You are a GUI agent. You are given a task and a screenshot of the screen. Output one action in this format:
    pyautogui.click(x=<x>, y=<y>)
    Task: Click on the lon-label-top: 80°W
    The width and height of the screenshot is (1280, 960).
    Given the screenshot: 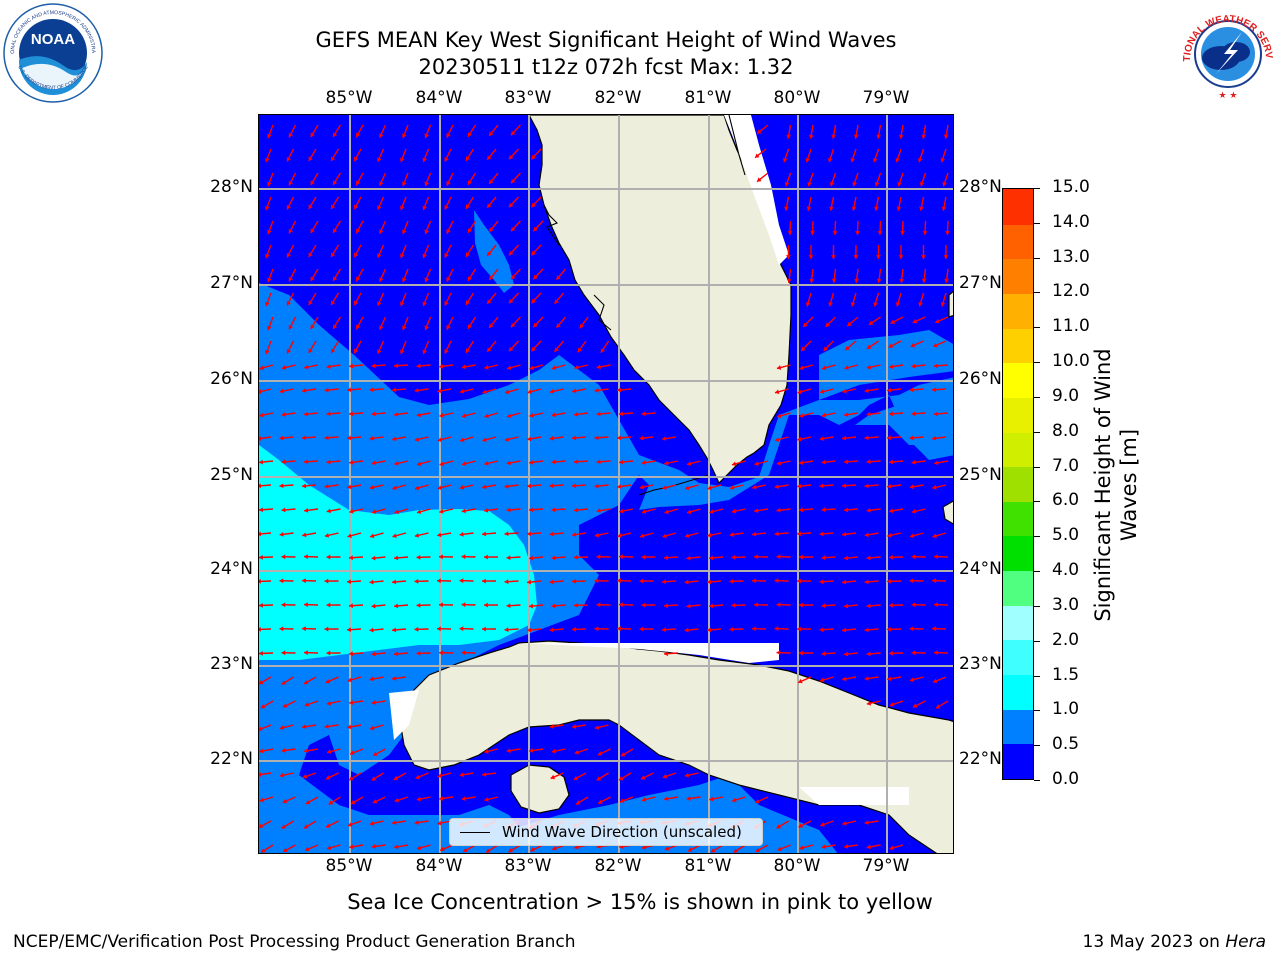 What is the action you would take?
    pyautogui.click(x=797, y=98)
    